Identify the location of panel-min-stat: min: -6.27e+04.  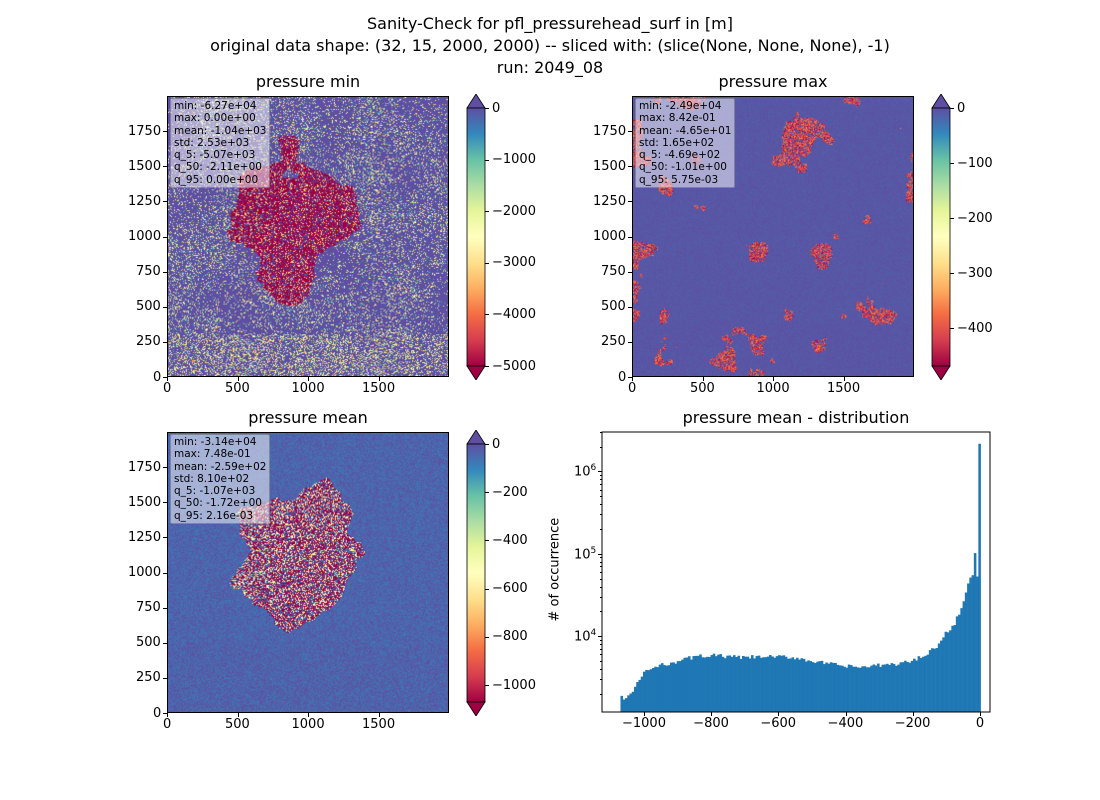
(215, 106).